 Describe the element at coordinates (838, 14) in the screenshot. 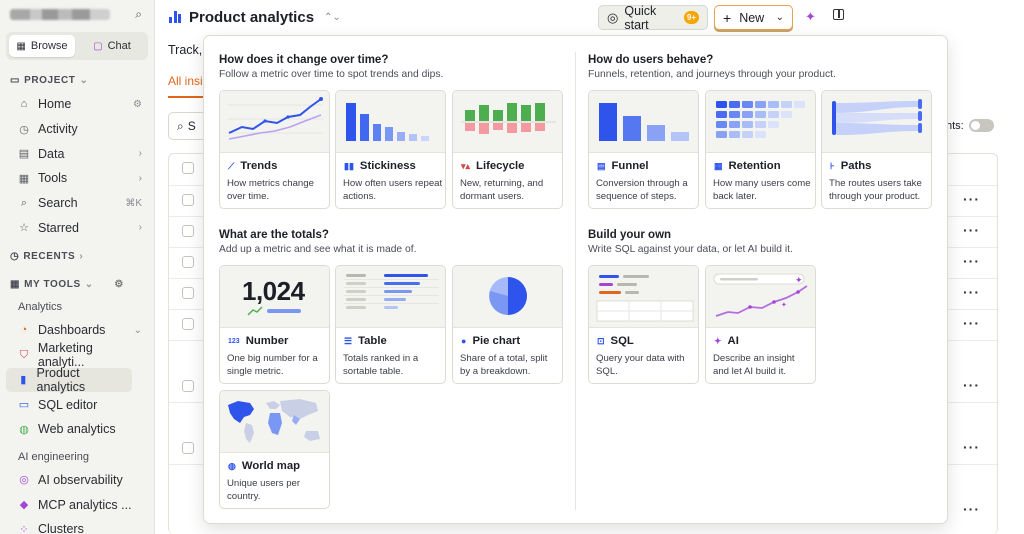

I see `side-panel-icon` at that location.